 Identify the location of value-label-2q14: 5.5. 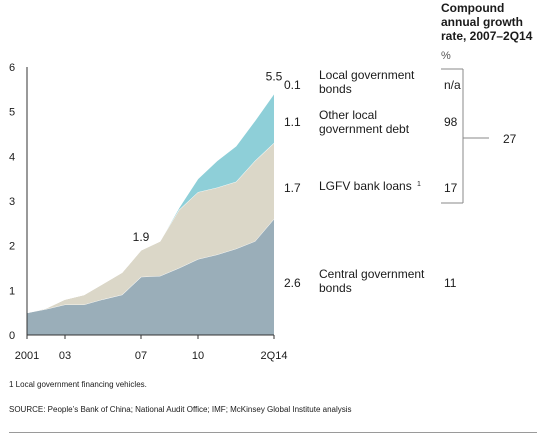
(274, 76).